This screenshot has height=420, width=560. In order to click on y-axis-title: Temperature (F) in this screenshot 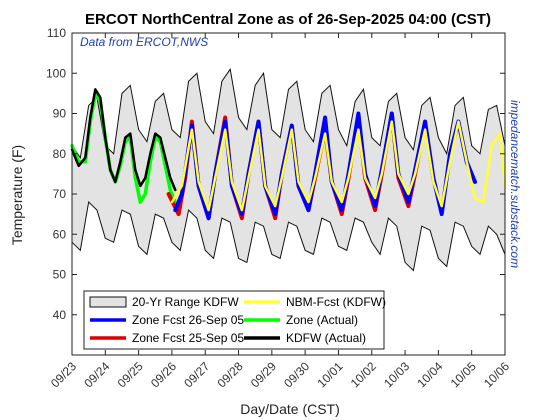, I will do `click(17, 195)`.